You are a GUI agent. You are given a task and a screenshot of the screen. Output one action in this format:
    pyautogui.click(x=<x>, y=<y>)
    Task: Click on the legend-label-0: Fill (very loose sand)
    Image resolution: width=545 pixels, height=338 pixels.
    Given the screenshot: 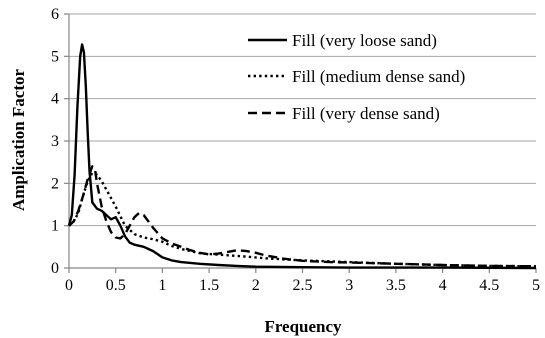 What is the action you would take?
    pyautogui.click(x=364, y=40)
    